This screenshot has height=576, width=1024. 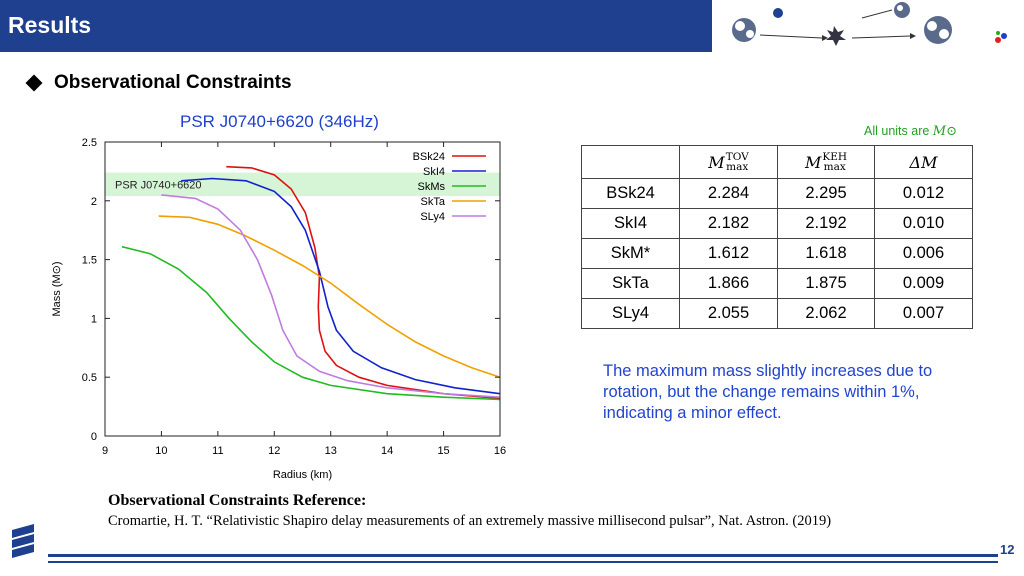 I want to click on reference-title: Observational Constraints Reference:, so click(x=237, y=500).